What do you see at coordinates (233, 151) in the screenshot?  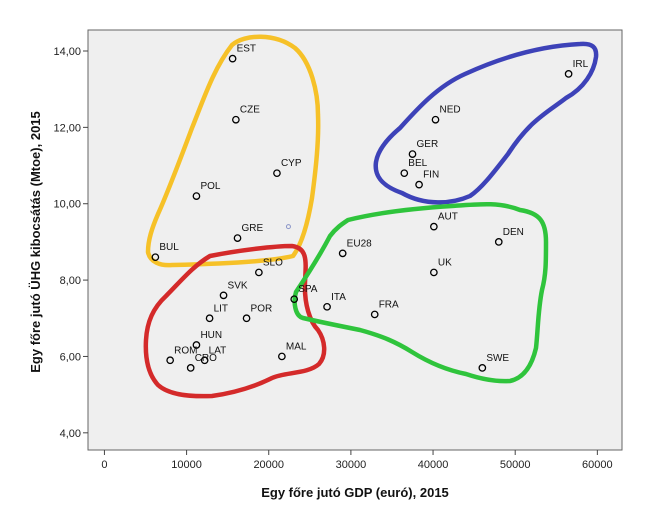 I see `cluster-outline-yellow` at bounding box center [233, 151].